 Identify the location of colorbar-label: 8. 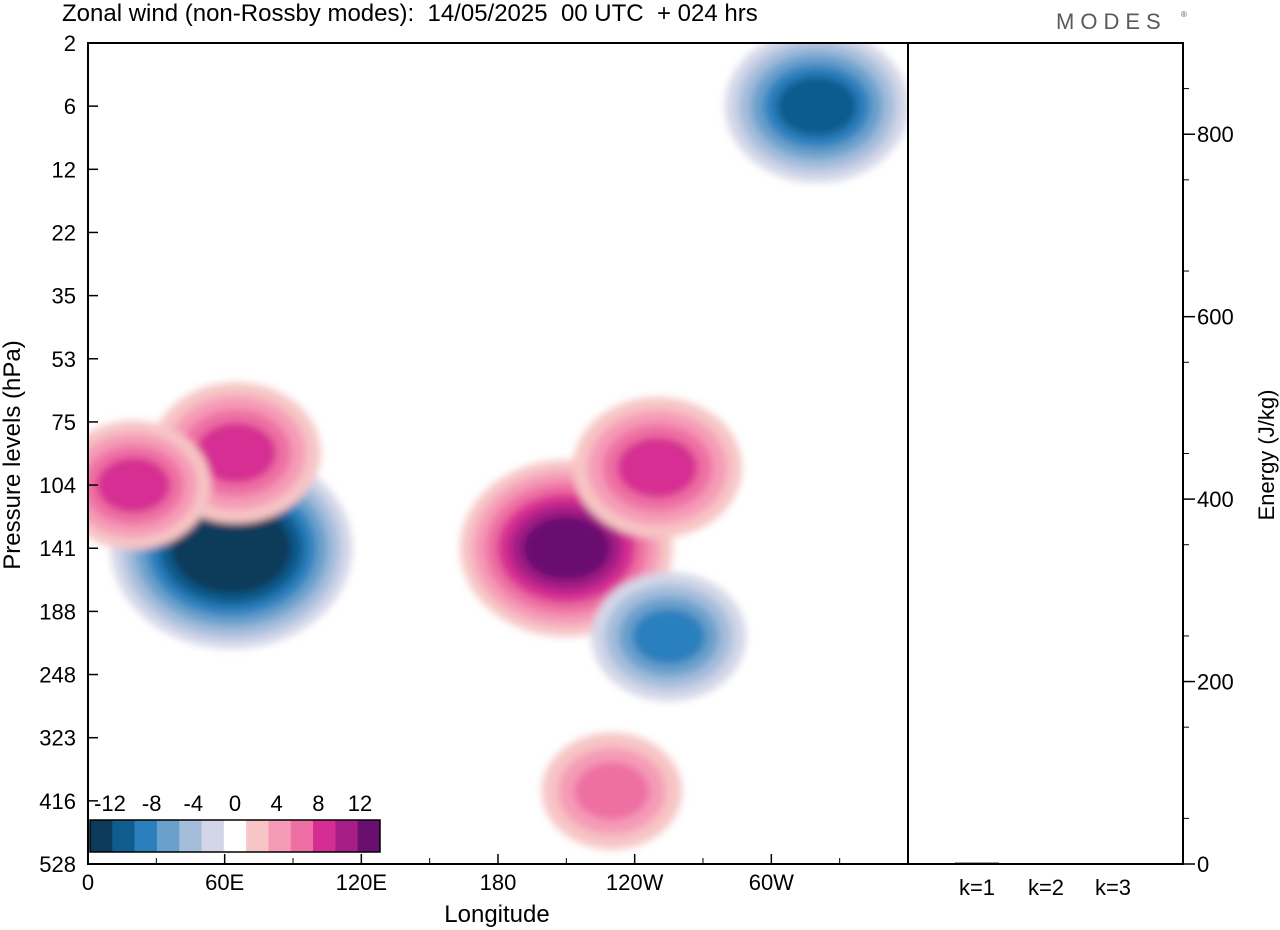
(318, 803).